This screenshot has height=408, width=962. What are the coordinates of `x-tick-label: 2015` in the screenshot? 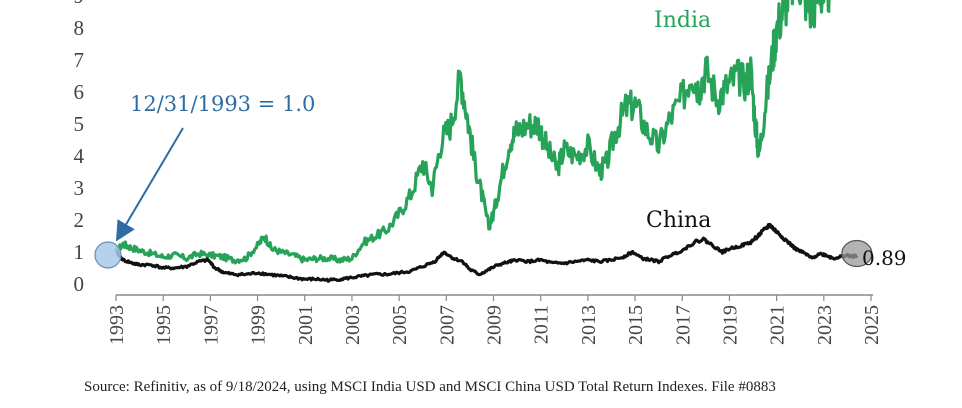 It's located at (636, 325).